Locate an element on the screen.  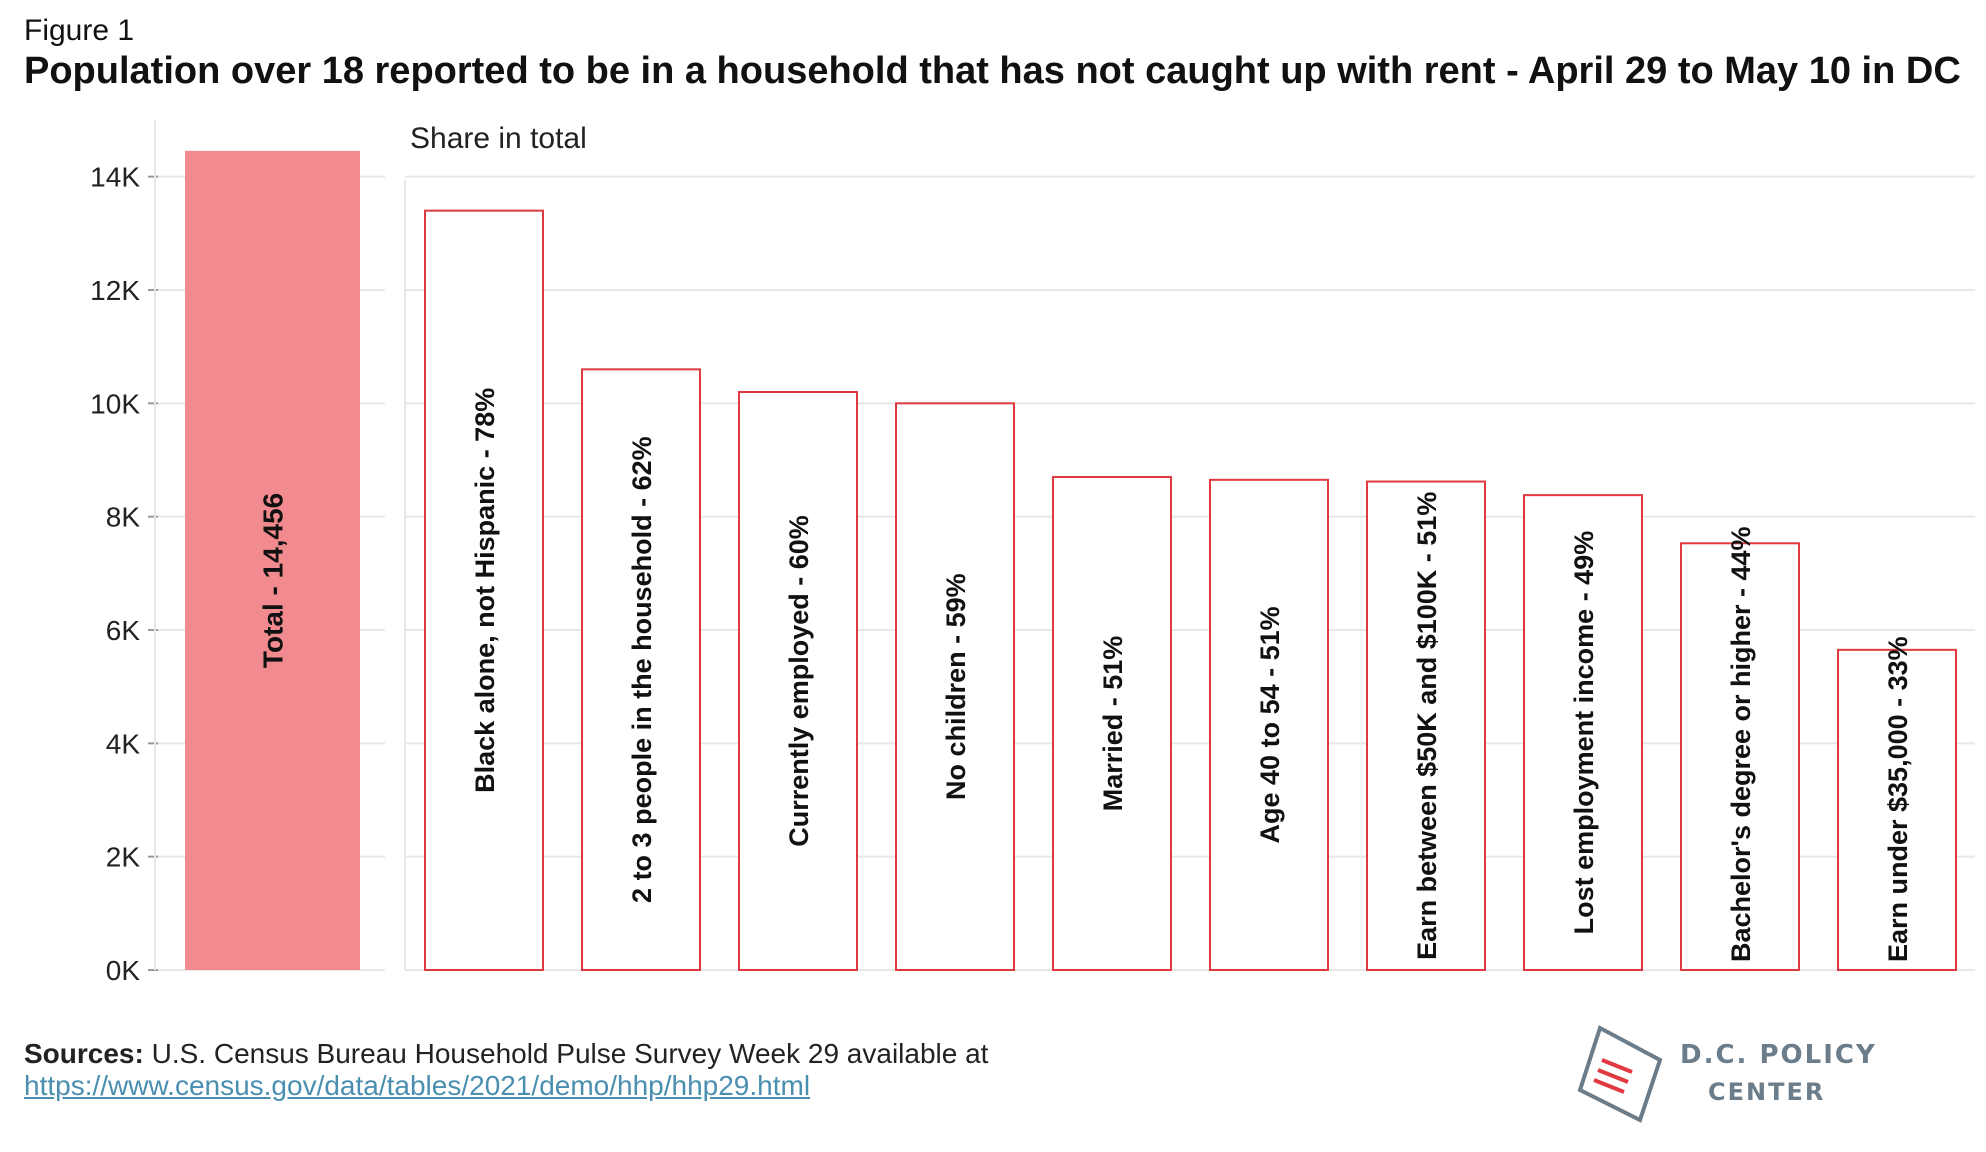
total-panel: 0K 2K 4K 6K 8K 10K 12K 14K Total - 14,456 is located at coordinates (237, 553).